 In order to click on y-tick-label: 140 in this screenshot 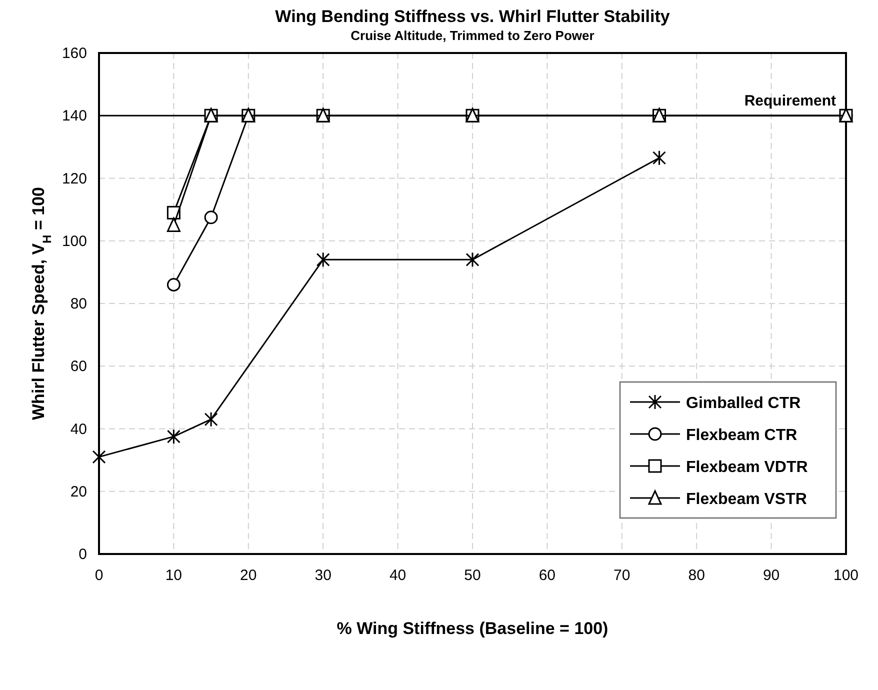, I will do `click(74, 116)`.